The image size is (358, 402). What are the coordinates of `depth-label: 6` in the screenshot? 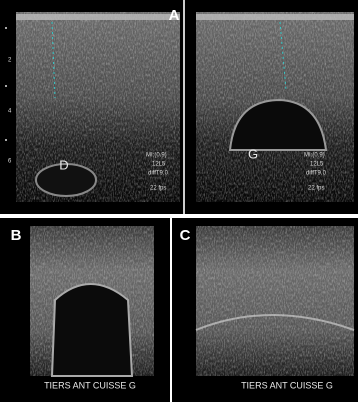 It's located at (10, 162).